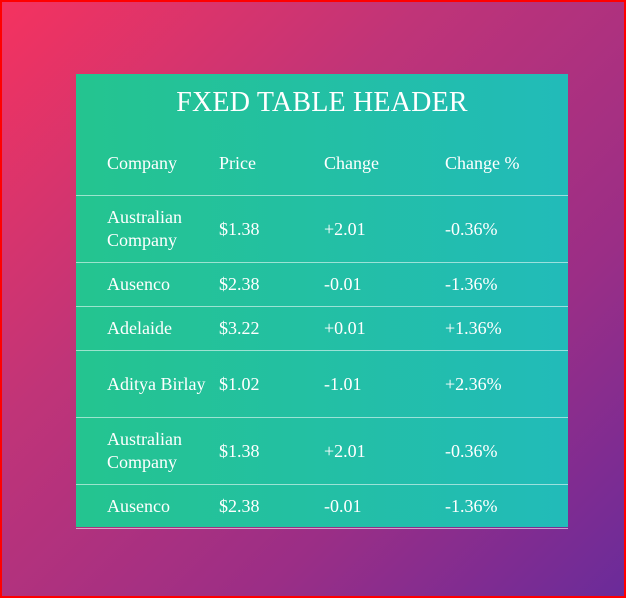 The height and width of the screenshot is (598, 626). What do you see at coordinates (239, 328) in the screenshot?
I see `cell-price: $3.22` at bounding box center [239, 328].